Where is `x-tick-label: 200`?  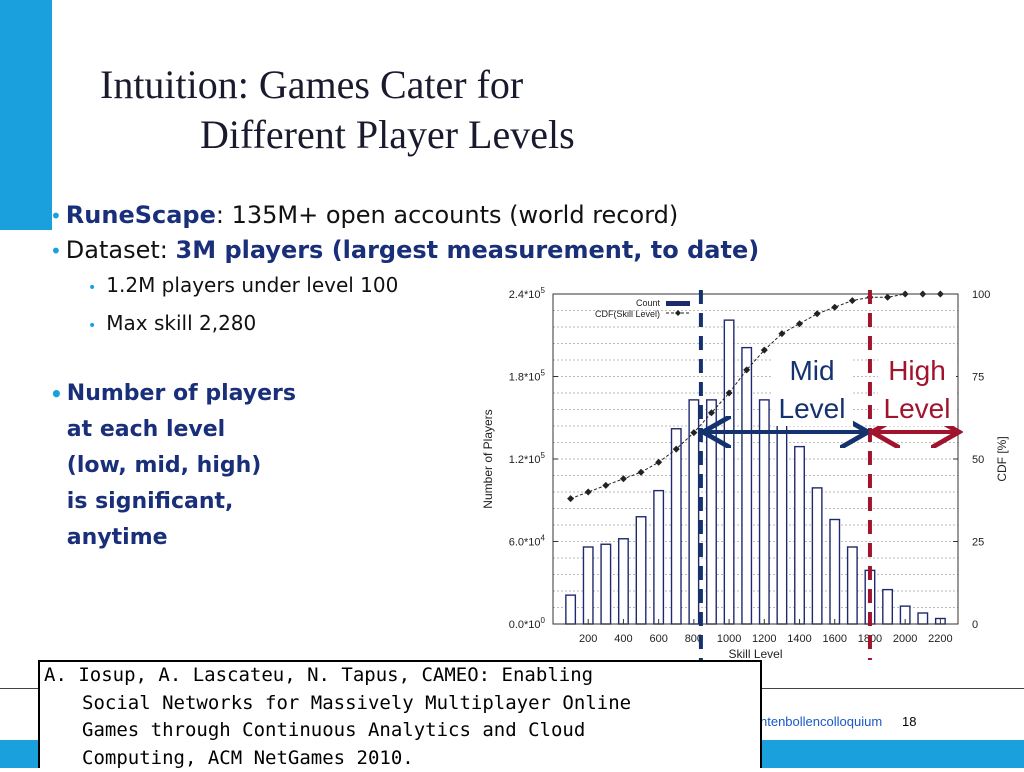 x-tick-label: 200 is located at coordinates (588, 639).